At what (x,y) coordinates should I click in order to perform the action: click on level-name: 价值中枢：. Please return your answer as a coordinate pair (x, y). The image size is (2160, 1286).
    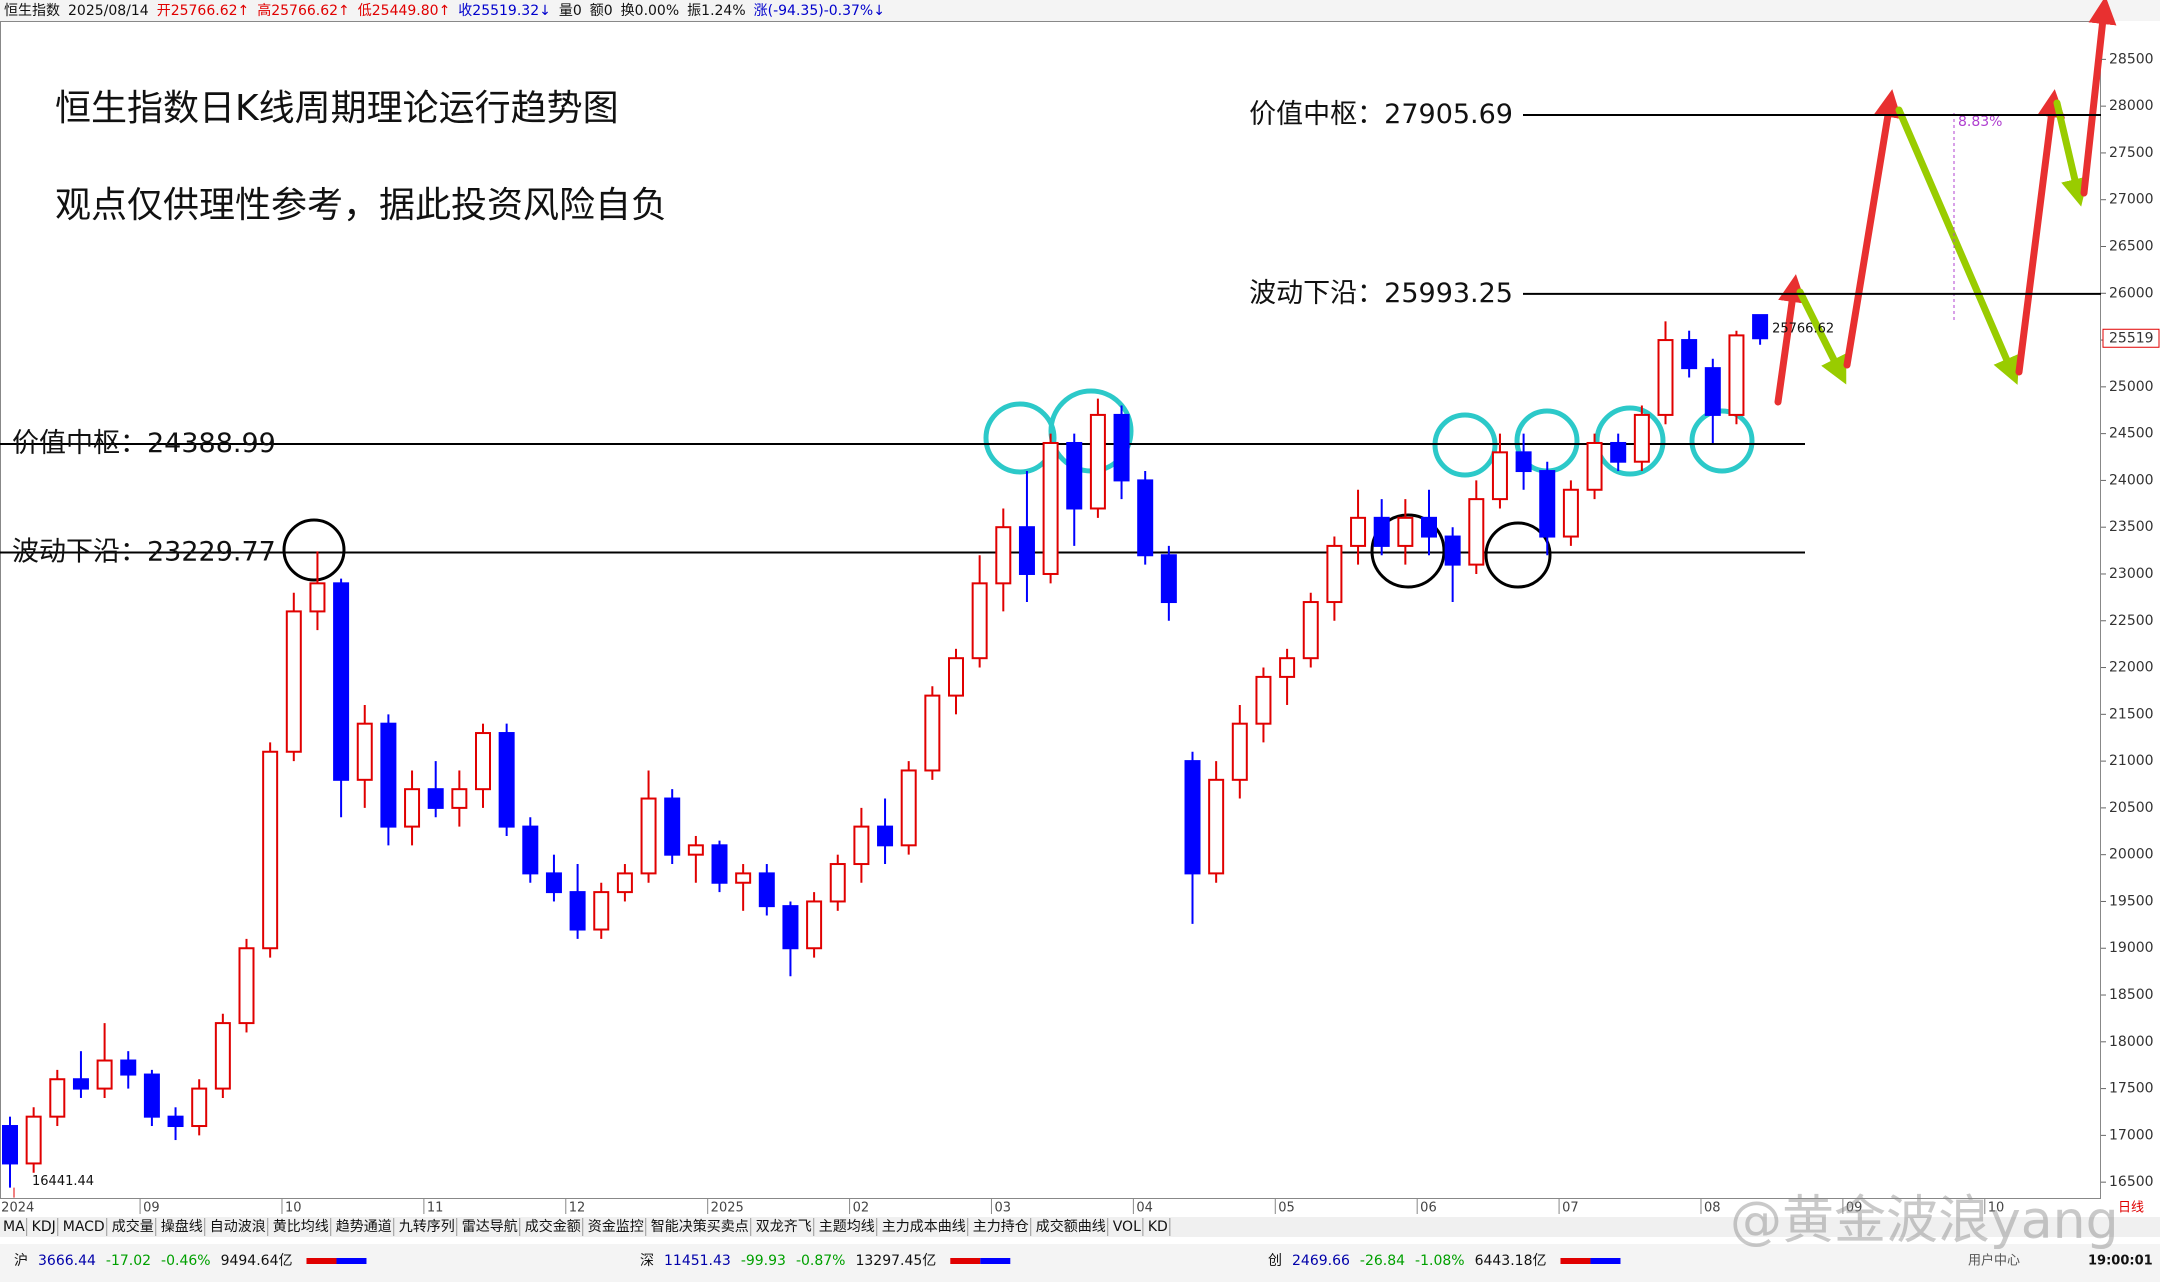
    Looking at the image, I should click on (79, 443).